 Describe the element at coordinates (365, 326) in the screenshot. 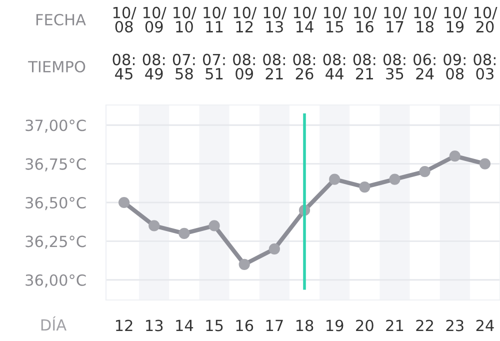

I see `x-tick-label: 20` at that location.